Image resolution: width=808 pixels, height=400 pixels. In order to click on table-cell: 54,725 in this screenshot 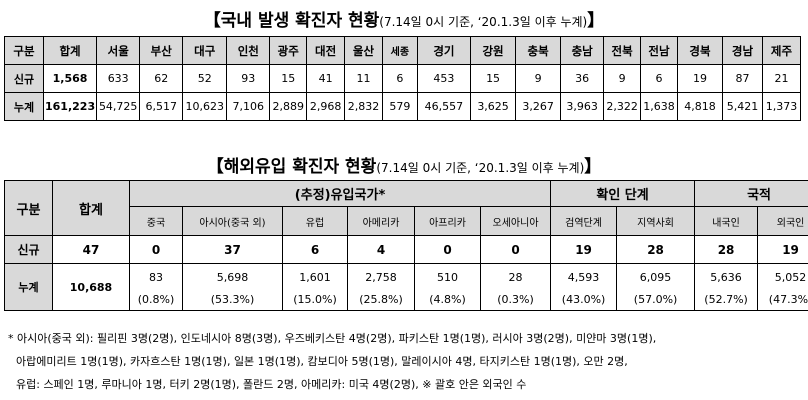, I will do `click(118, 106)`.